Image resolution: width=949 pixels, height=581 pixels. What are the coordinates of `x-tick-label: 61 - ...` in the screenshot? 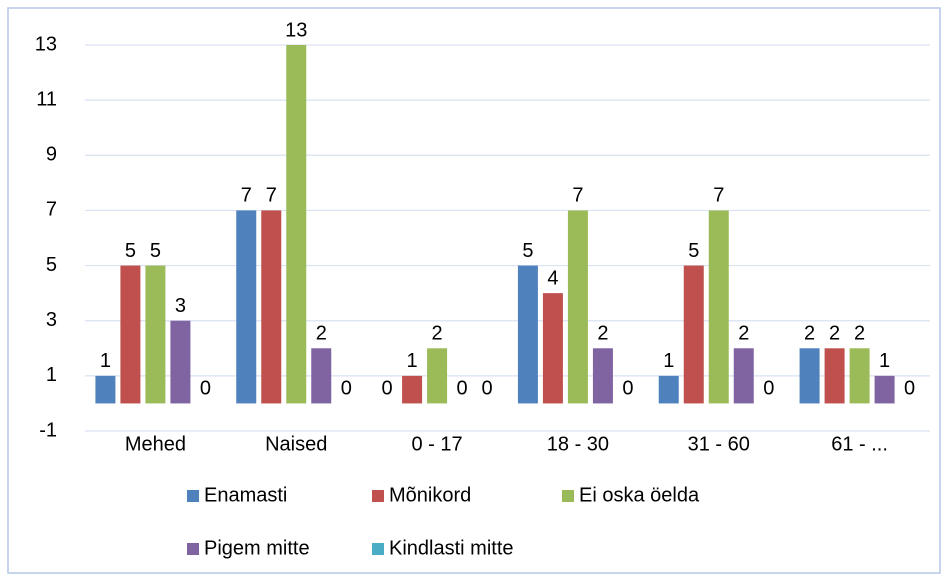 It's located at (859, 444).